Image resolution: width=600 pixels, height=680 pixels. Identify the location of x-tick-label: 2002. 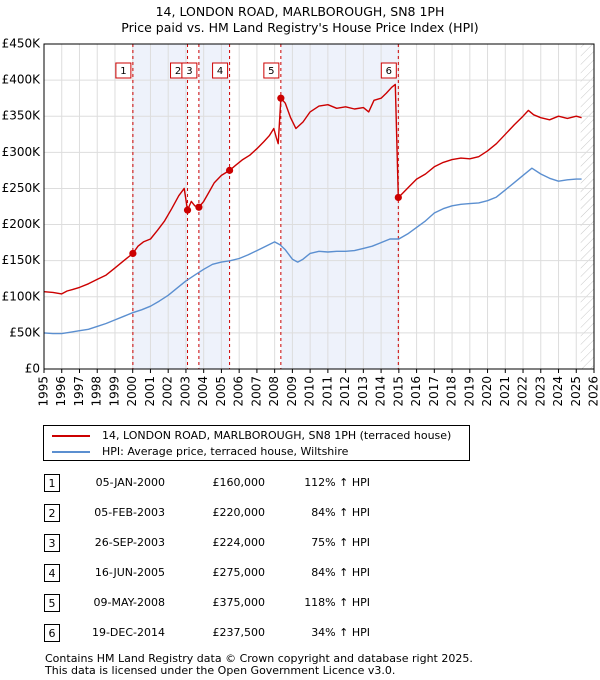
(168, 391).